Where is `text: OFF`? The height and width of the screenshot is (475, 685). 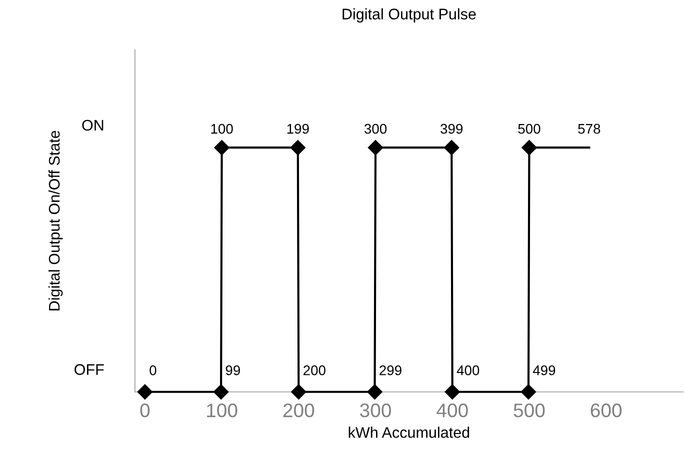
text: OFF is located at coordinates (89, 369).